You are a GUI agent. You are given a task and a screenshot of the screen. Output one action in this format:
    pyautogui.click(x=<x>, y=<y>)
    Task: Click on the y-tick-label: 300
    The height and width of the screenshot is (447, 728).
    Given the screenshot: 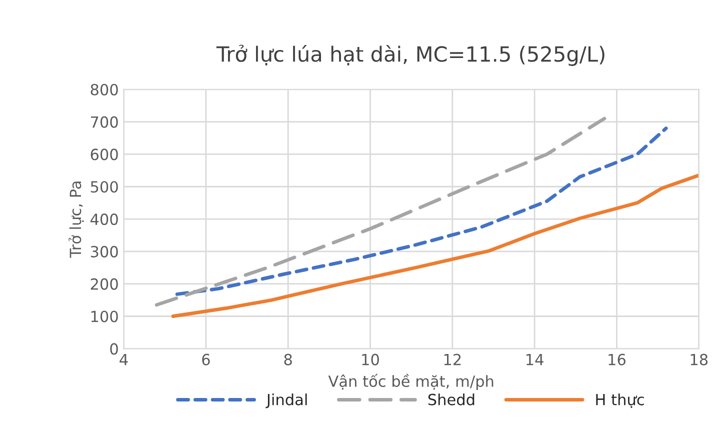 What is the action you would take?
    pyautogui.click(x=104, y=252)
    